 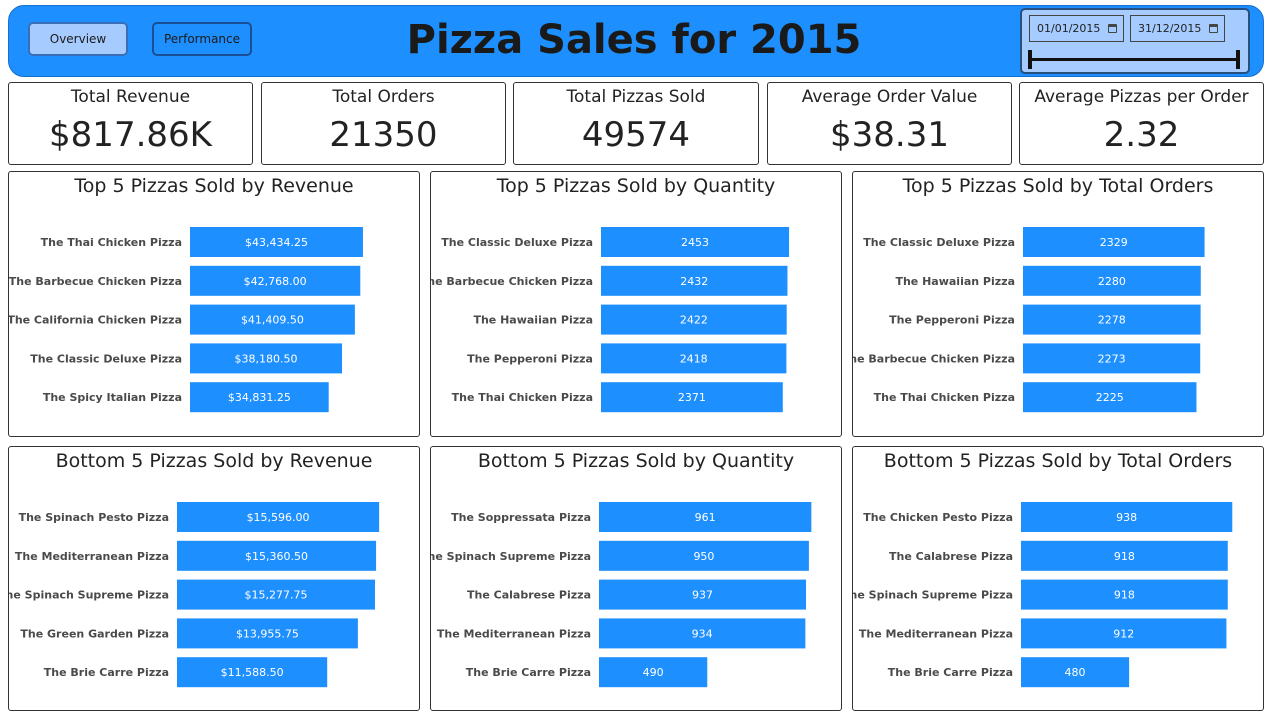 What do you see at coordinates (634, 40) in the screenshot?
I see `page-title: Pizza Sales for 2015` at bounding box center [634, 40].